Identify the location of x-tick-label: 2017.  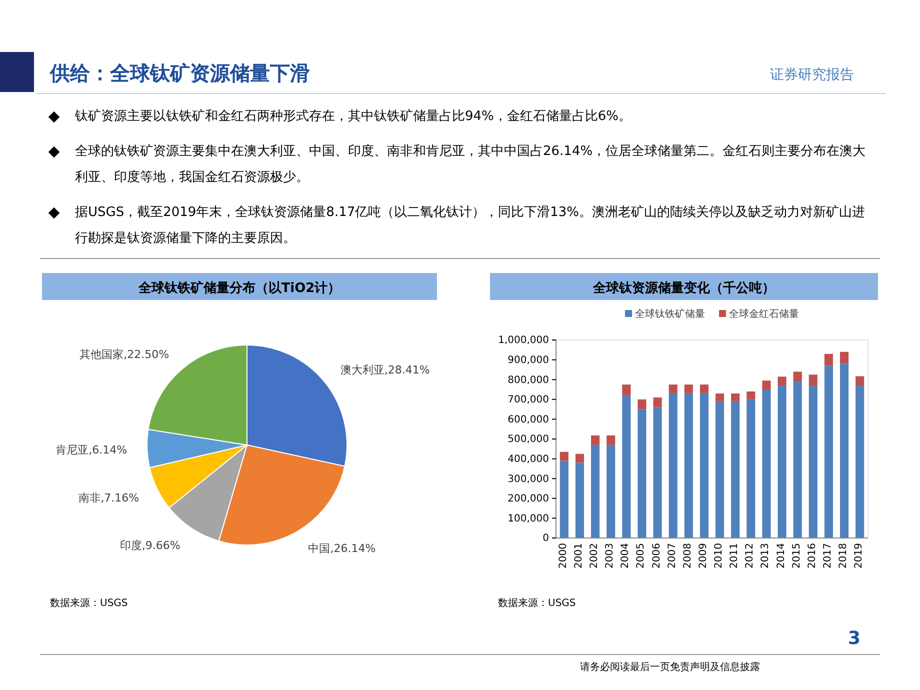
(828, 555).